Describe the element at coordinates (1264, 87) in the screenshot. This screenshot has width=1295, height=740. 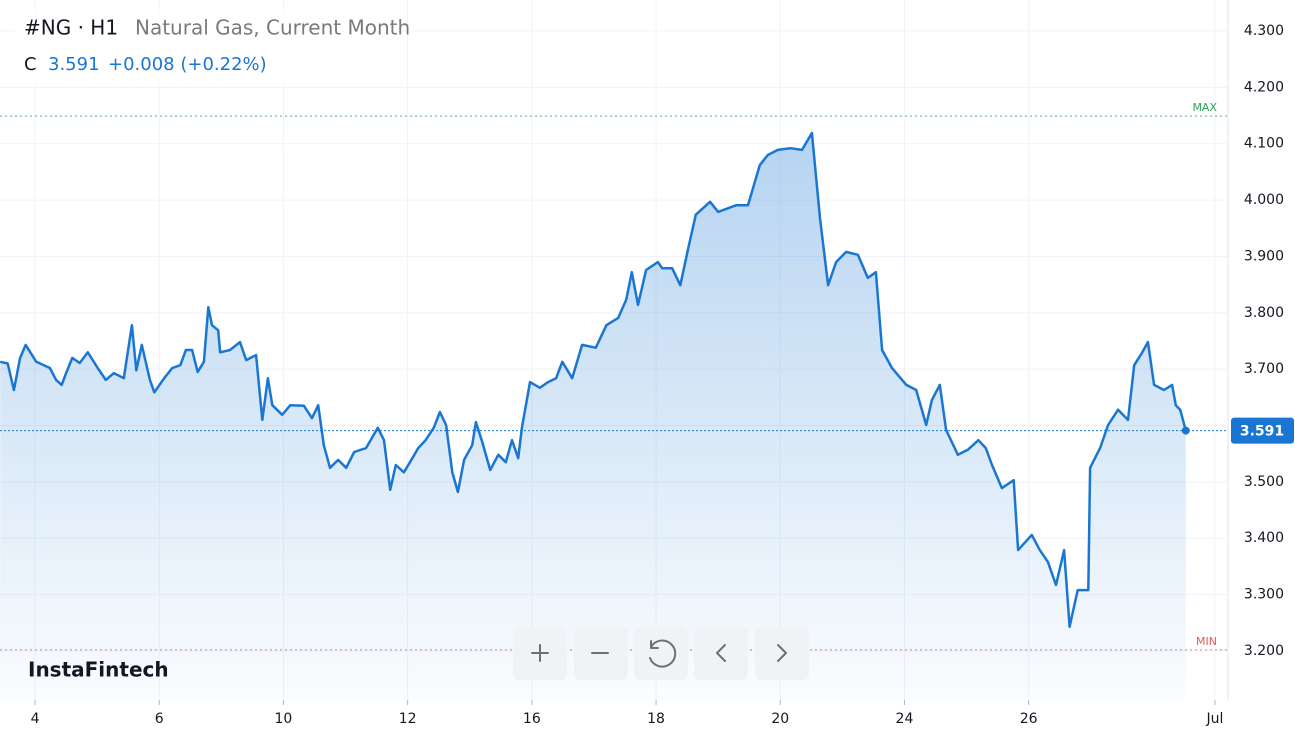
I see `y-tick-label: 4.200` at that location.